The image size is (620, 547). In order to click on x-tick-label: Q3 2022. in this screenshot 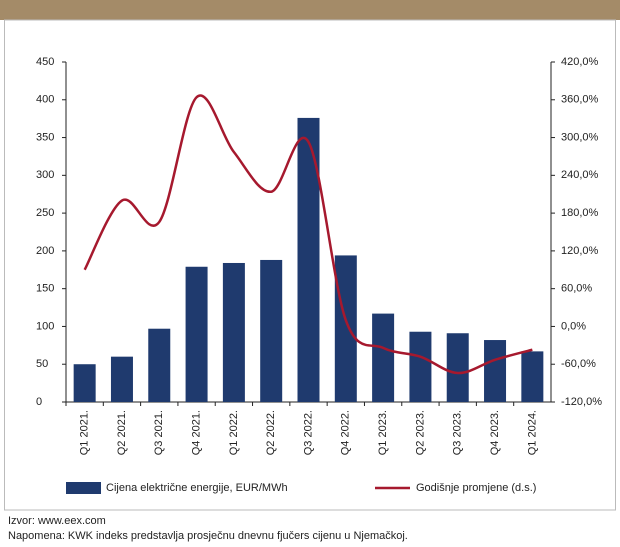, I will do `click(308, 432)`.